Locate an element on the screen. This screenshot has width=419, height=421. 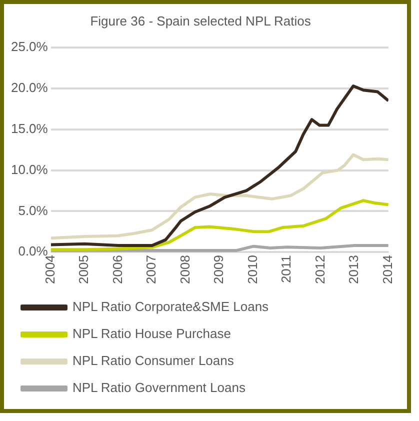
legend-label: NPL Ratio Corporate&SME Loans is located at coordinates (171, 306).